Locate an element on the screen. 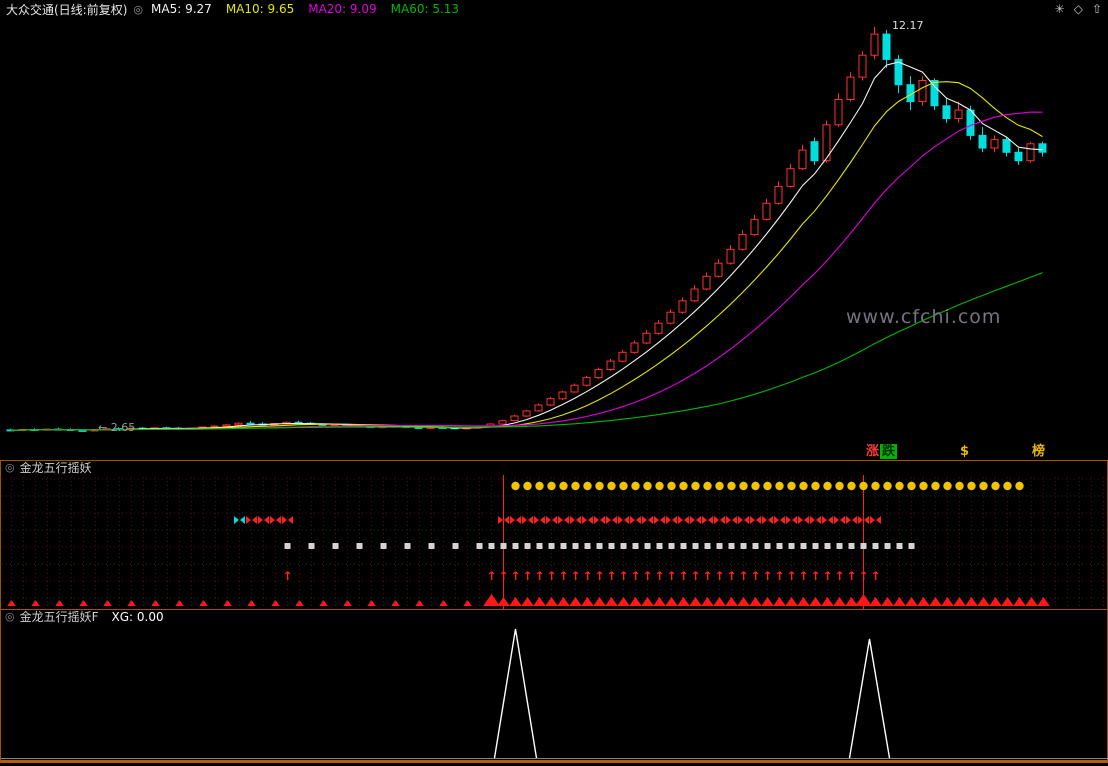 The image size is (1108, 766). yellow-circle-signals is located at coordinates (767, 486).